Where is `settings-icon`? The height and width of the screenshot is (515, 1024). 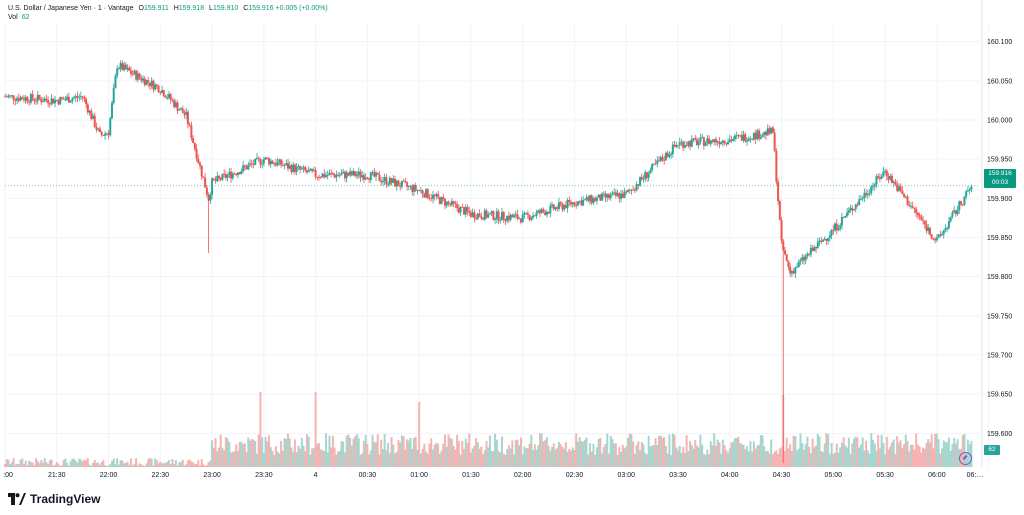
settings-icon is located at coordinates (965, 458).